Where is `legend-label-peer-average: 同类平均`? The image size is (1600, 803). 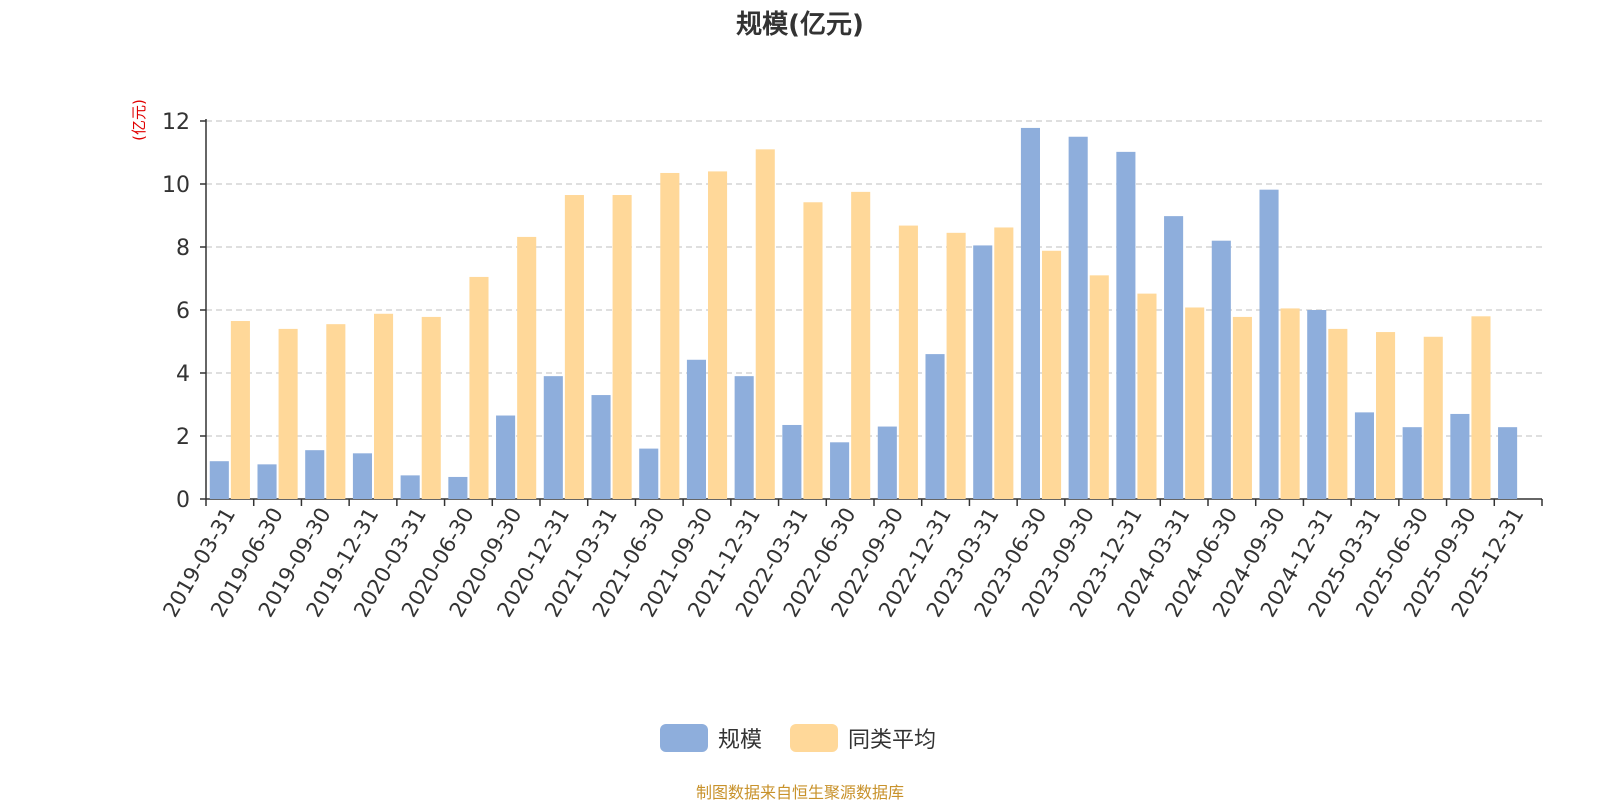
legend-label-peer-average: 同类平均 is located at coordinates (892, 740).